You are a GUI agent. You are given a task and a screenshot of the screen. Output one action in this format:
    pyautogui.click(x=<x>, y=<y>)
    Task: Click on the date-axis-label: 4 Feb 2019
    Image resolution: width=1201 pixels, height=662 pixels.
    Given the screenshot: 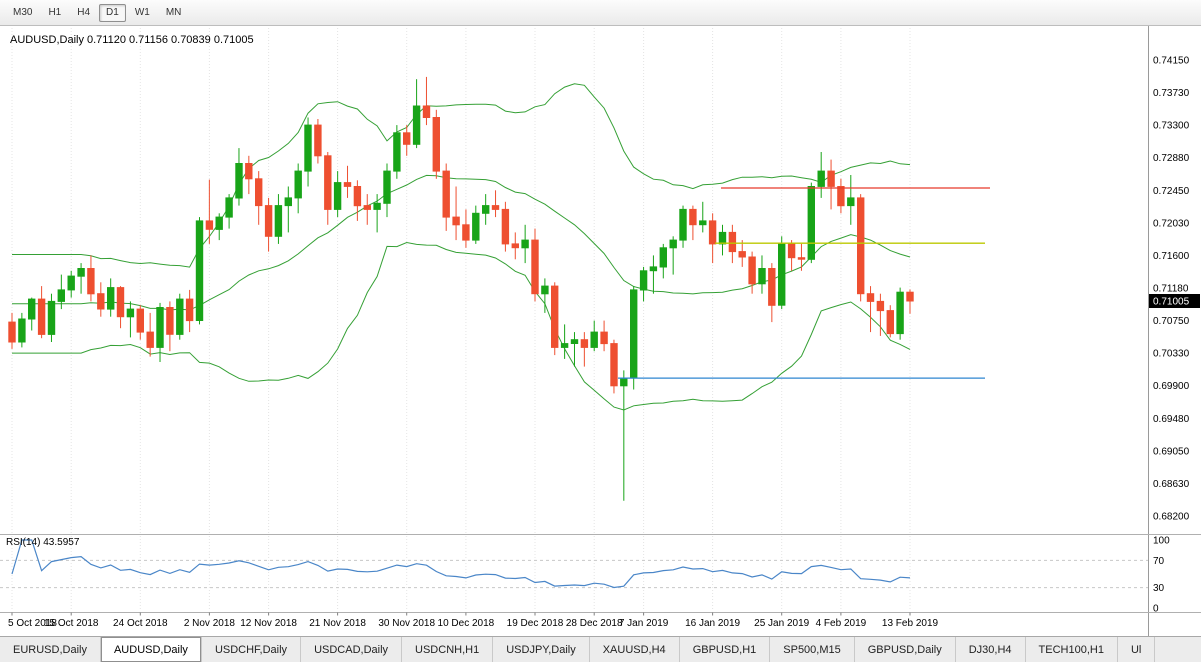 What is the action you would take?
    pyautogui.click(x=841, y=623)
    